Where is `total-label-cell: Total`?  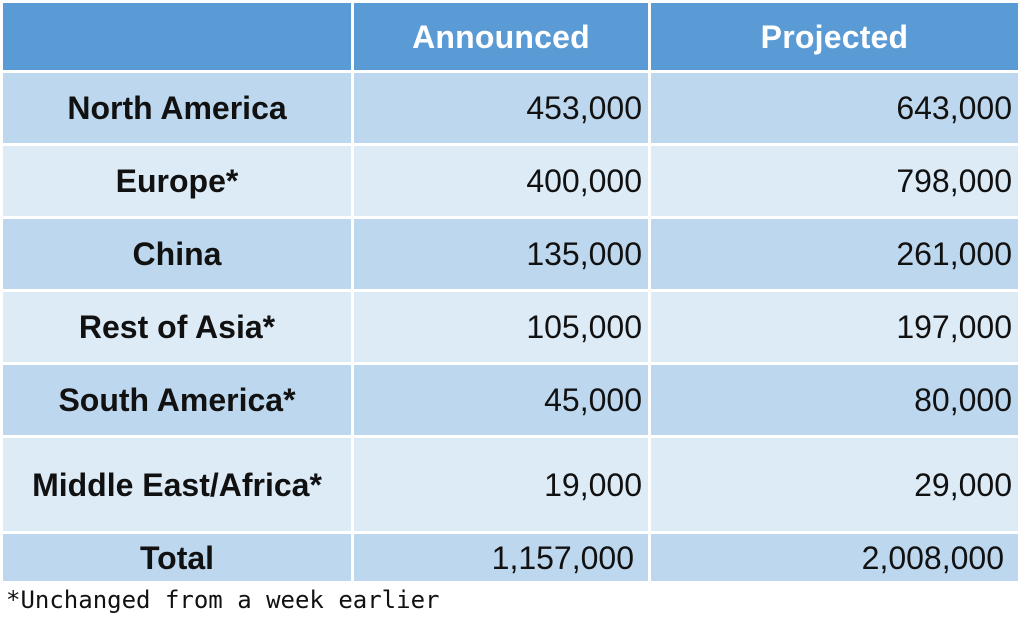
total-label-cell: Total is located at coordinates (177, 557).